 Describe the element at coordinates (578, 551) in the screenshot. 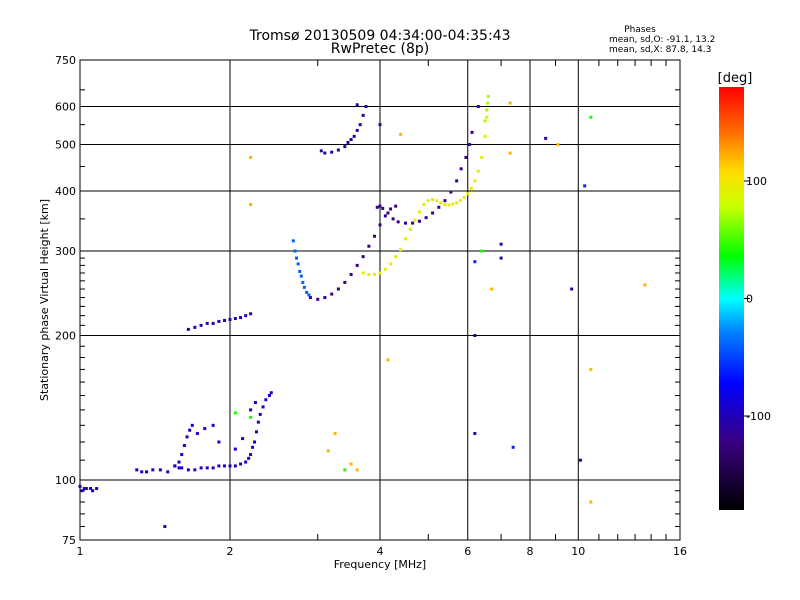

I see `x-tick-label: 10` at that location.